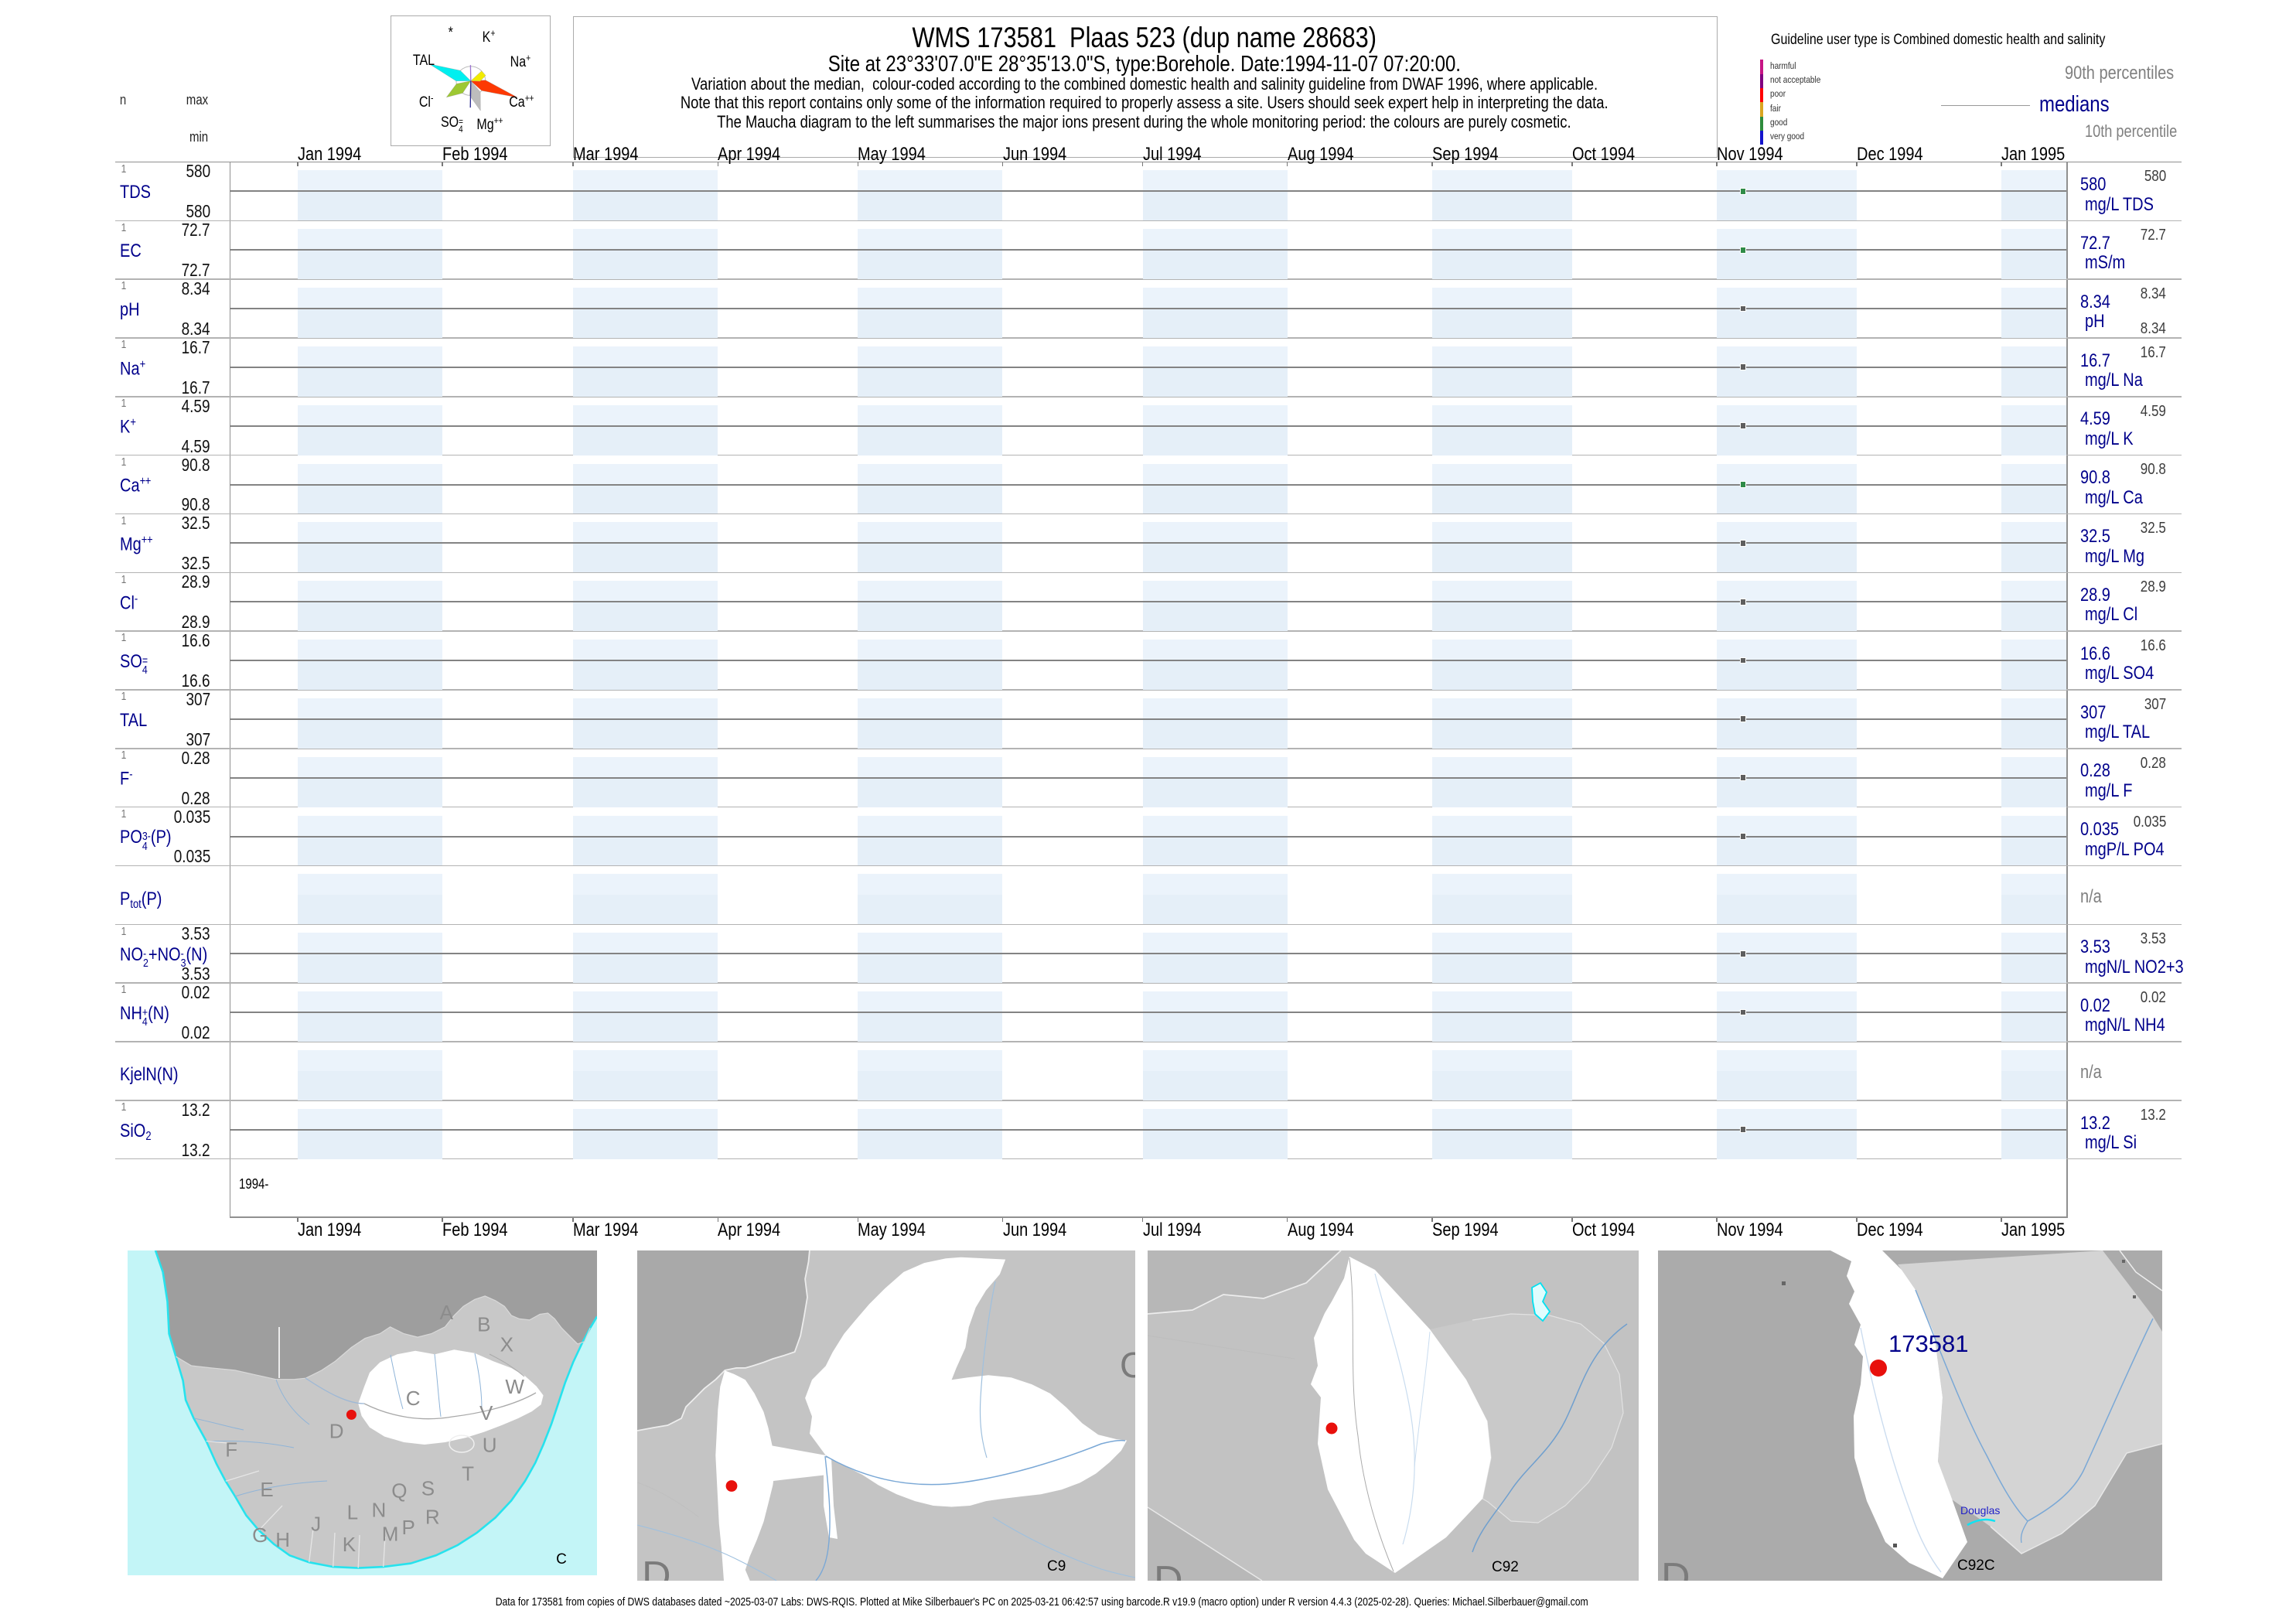 The image size is (2296, 1624). I want to click on svg-text: X, so click(506, 1344).